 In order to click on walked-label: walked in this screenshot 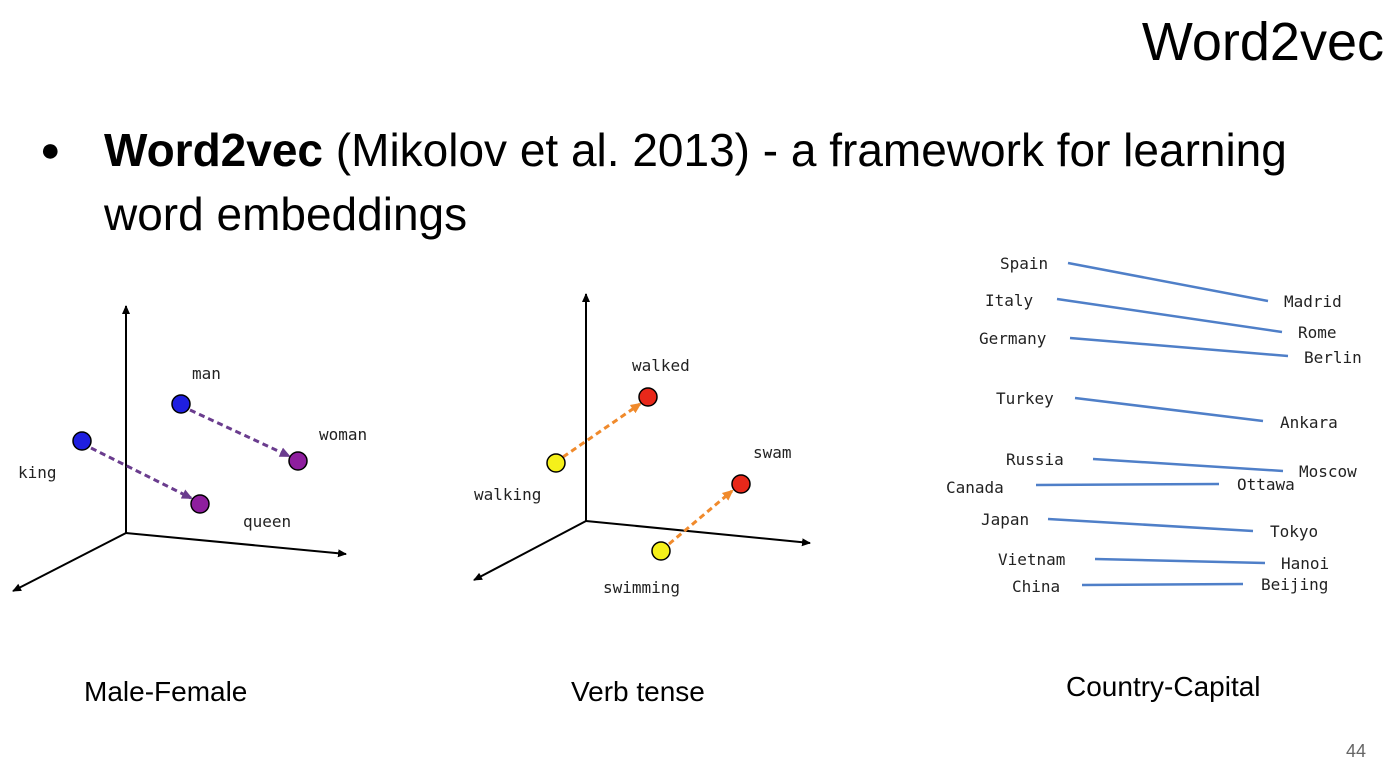, I will do `click(661, 365)`.